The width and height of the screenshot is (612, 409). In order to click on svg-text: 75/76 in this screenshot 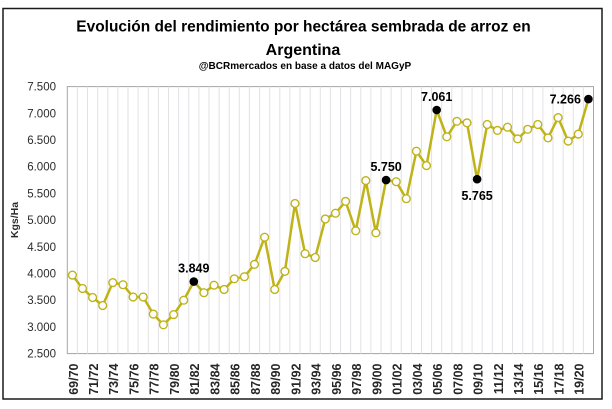, I will do `click(135, 378)`.